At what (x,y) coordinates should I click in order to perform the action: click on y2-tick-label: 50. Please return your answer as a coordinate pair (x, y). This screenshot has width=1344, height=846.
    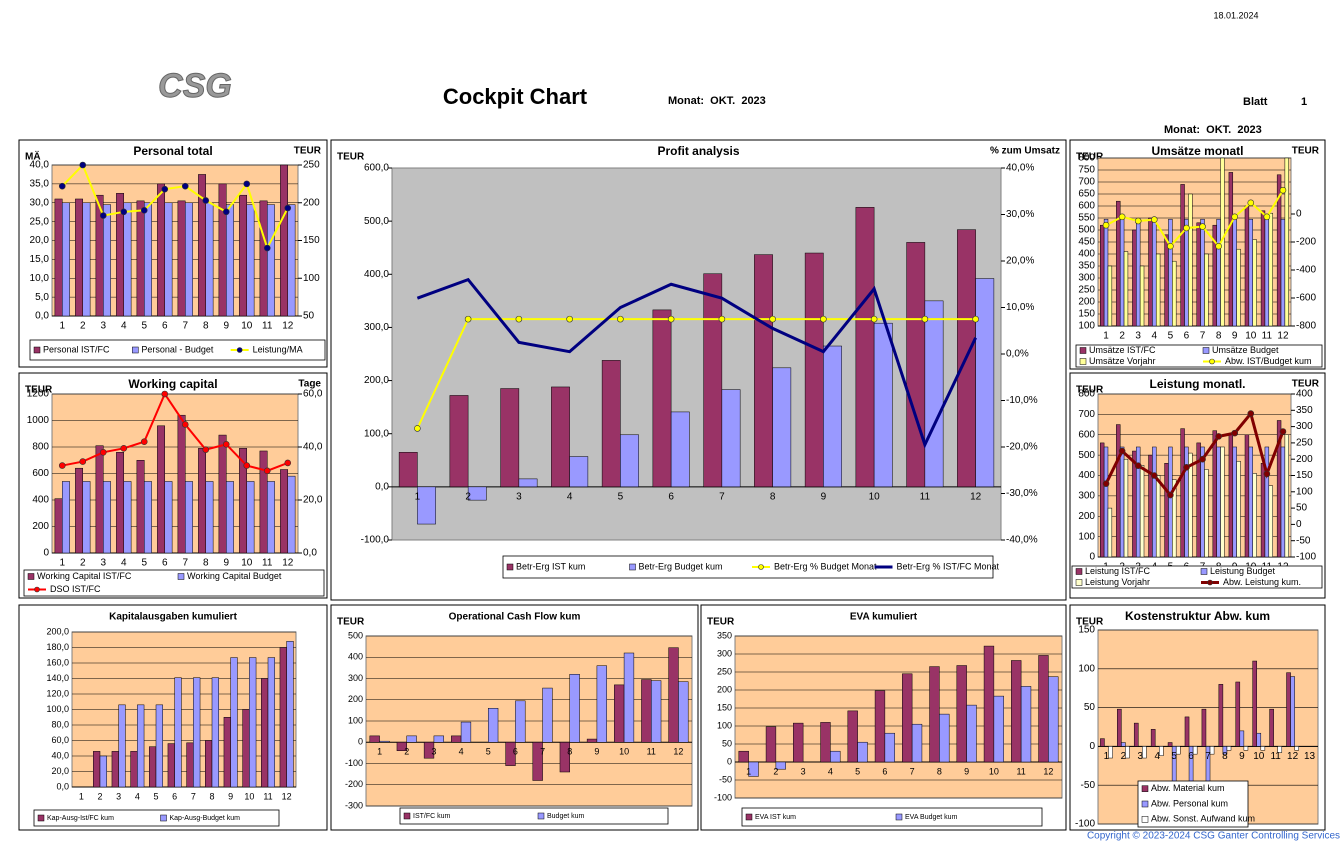
    Looking at the image, I should click on (1302, 508).